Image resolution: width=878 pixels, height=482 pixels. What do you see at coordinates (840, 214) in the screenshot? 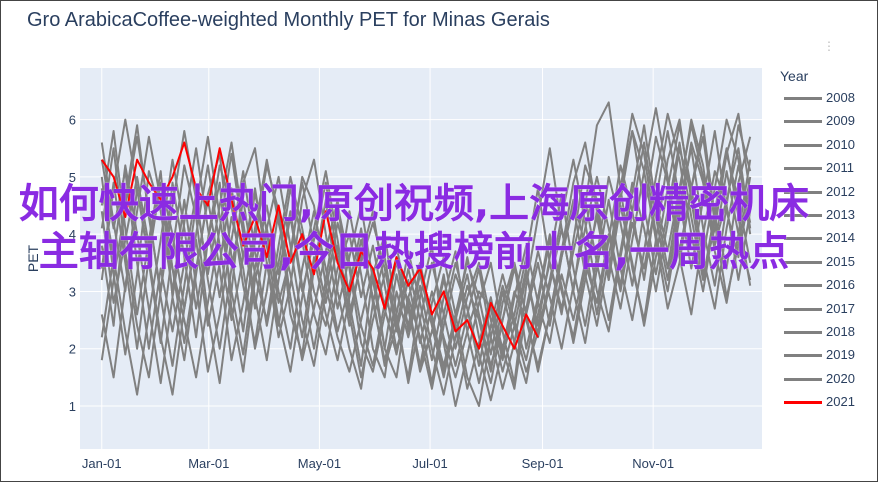
I see `legend-label: 2013` at bounding box center [840, 214].